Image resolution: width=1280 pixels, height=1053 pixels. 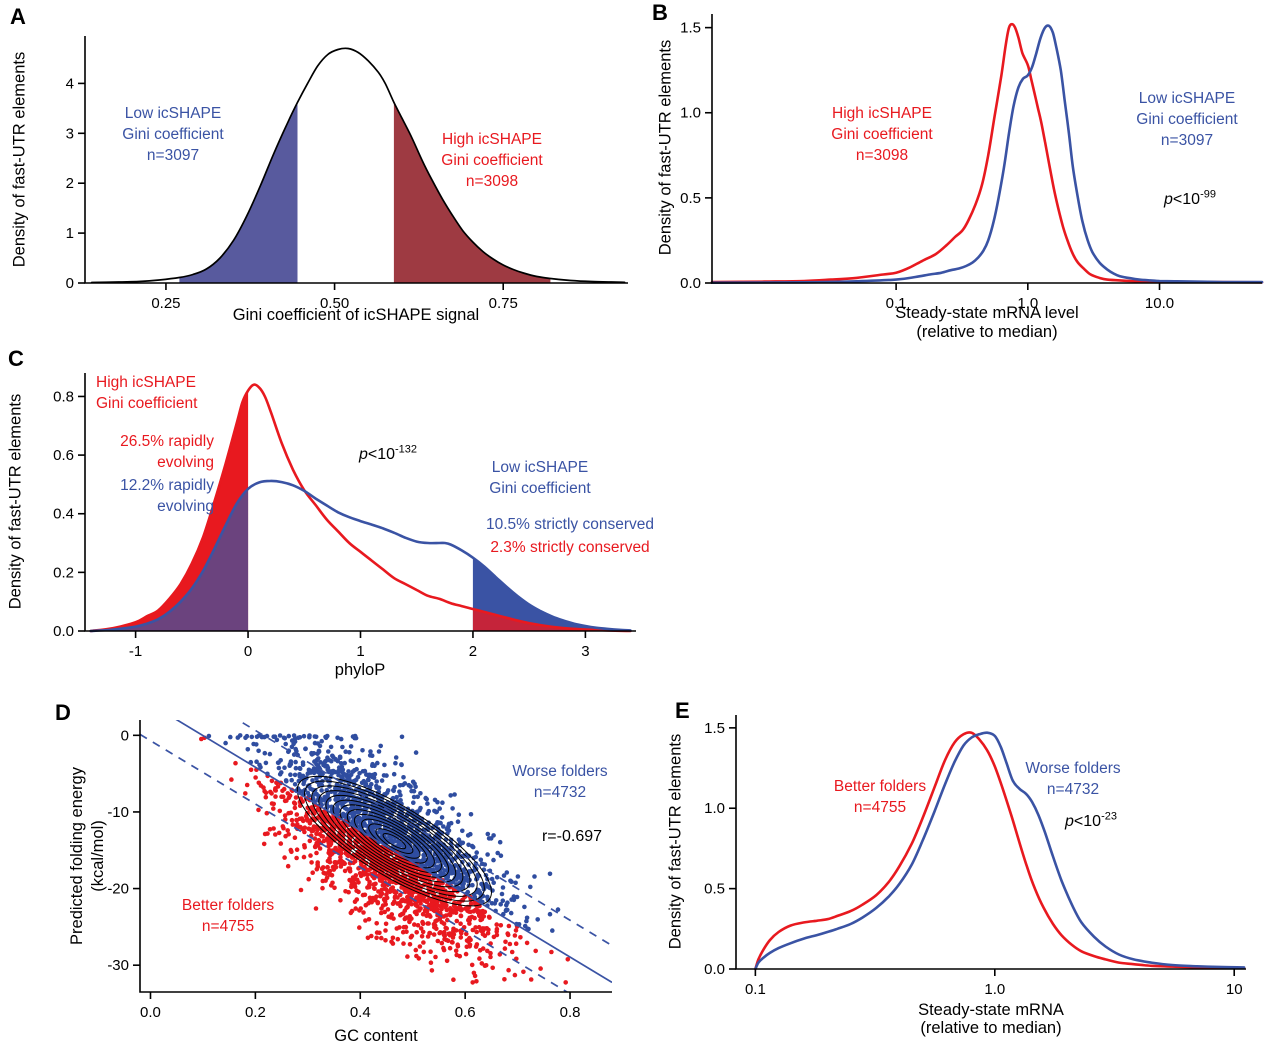 What do you see at coordinates (63, 712) in the screenshot?
I see `panel-d-letter: D` at bounding box center [63, 712].